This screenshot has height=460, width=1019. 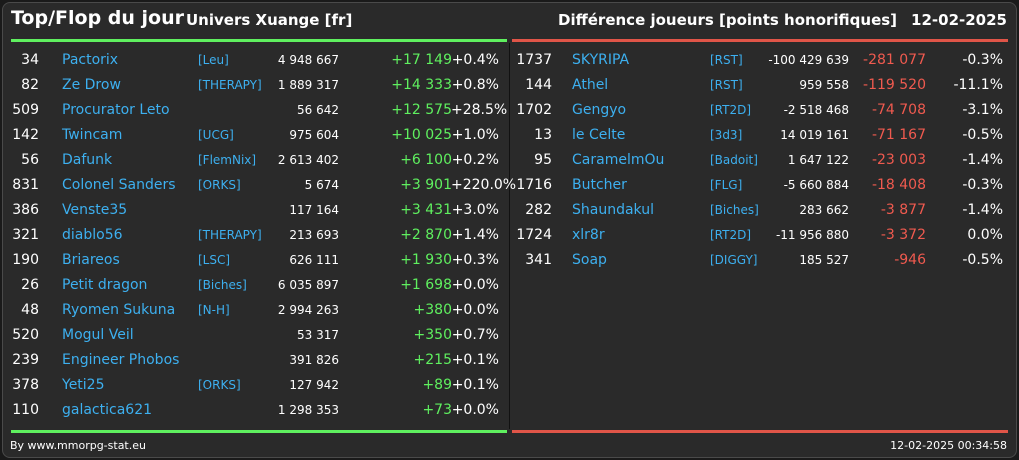 What do you see at coordinates (982, 110) in the screenshot?
I see `percent-cell: -3.1%` at bounding box center [982, 110].